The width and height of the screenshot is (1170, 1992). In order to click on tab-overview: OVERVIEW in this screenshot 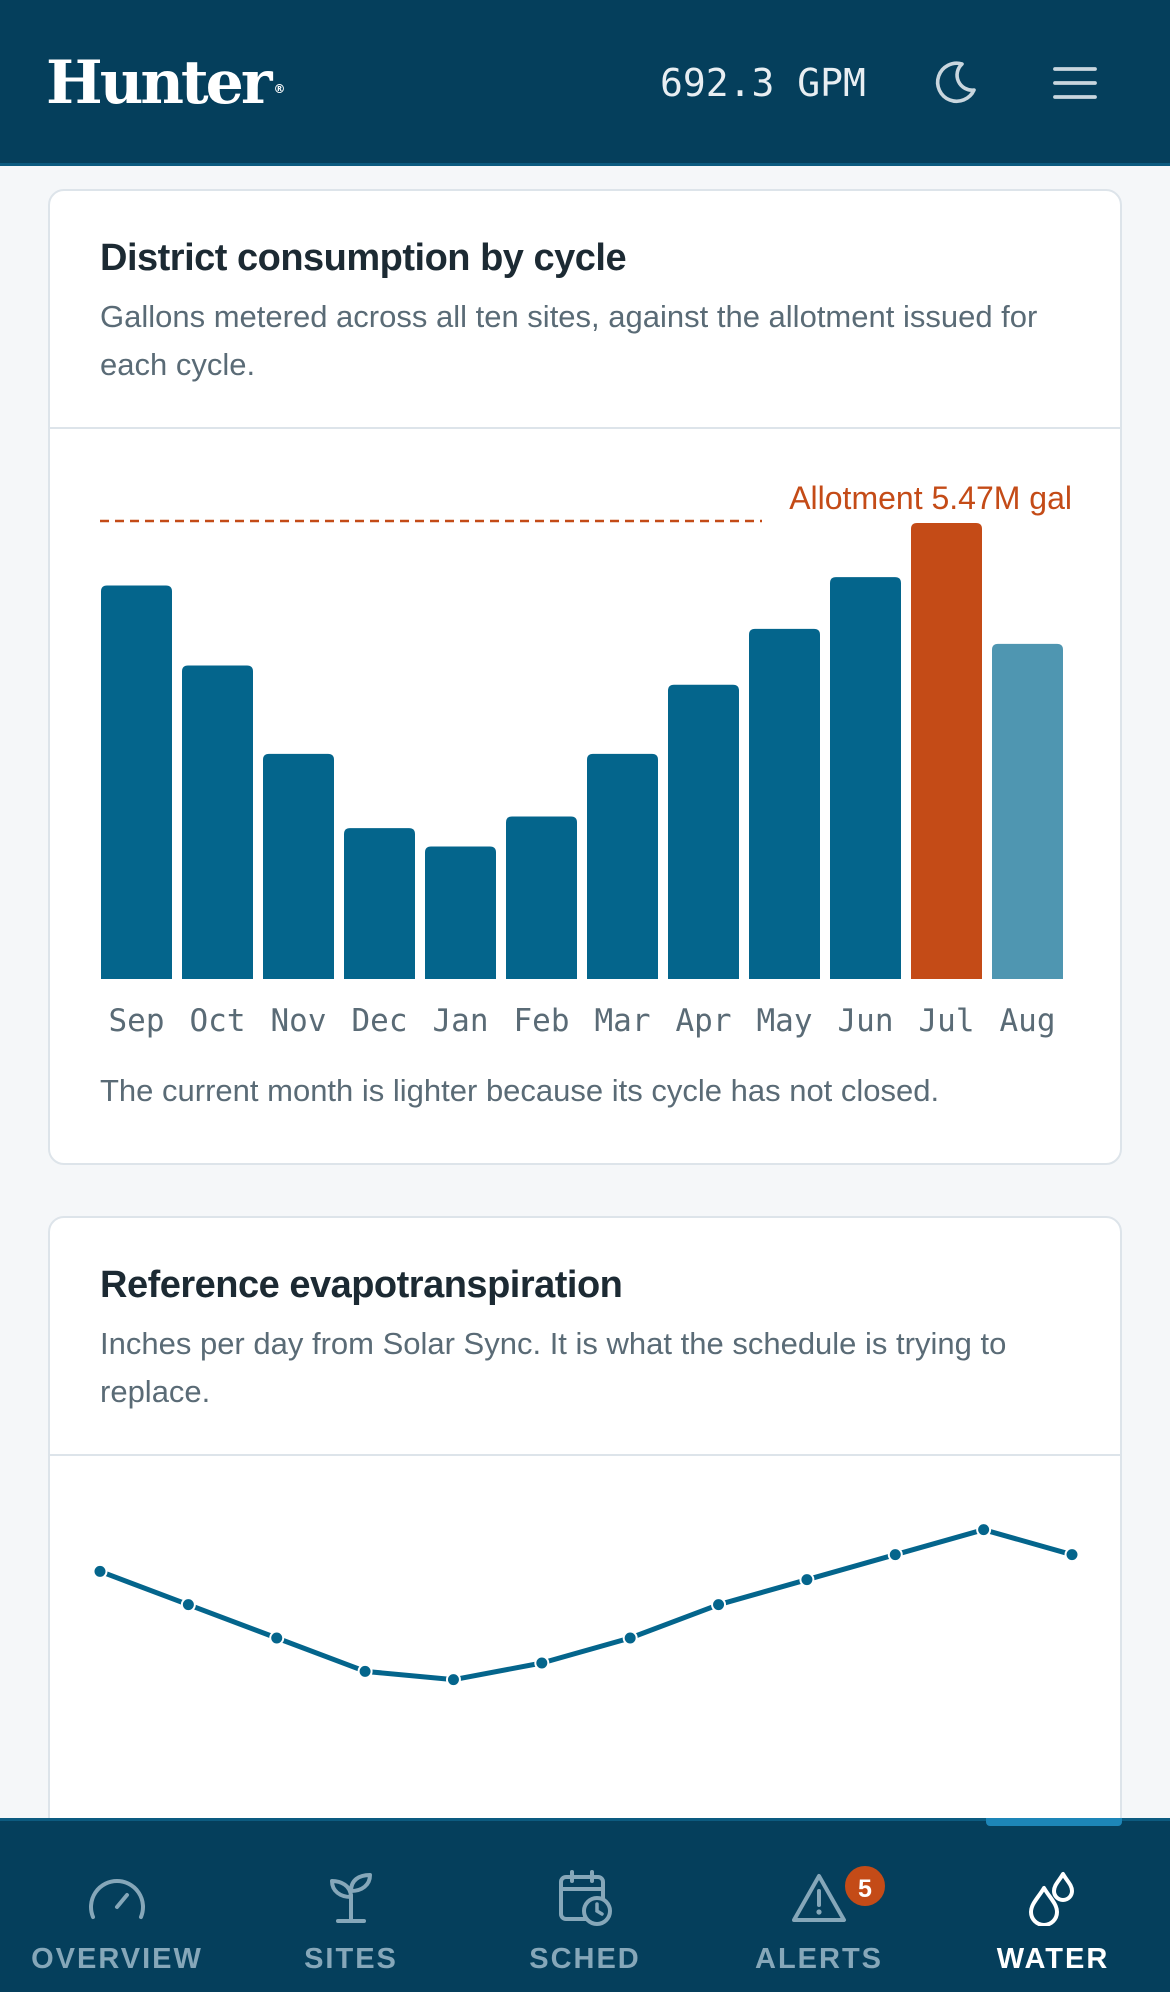, I will do `click(117, 1906)`.